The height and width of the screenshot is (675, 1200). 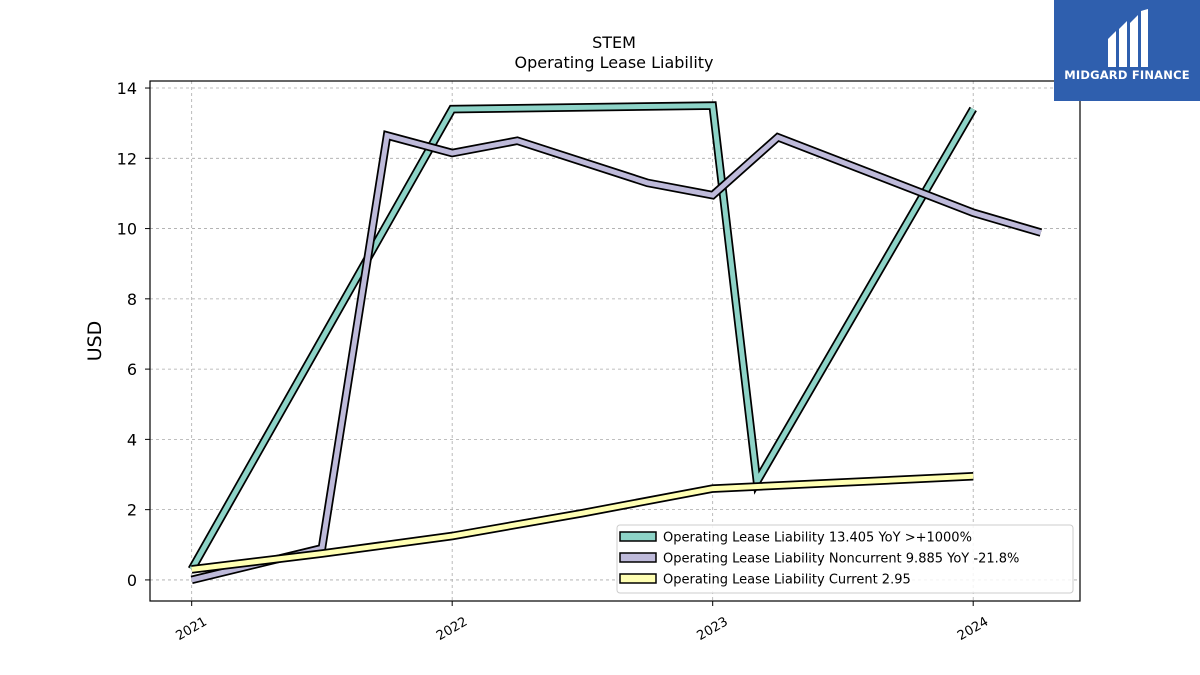 I want to click on x-tick-label: 2023, so click(x=713, y=629).